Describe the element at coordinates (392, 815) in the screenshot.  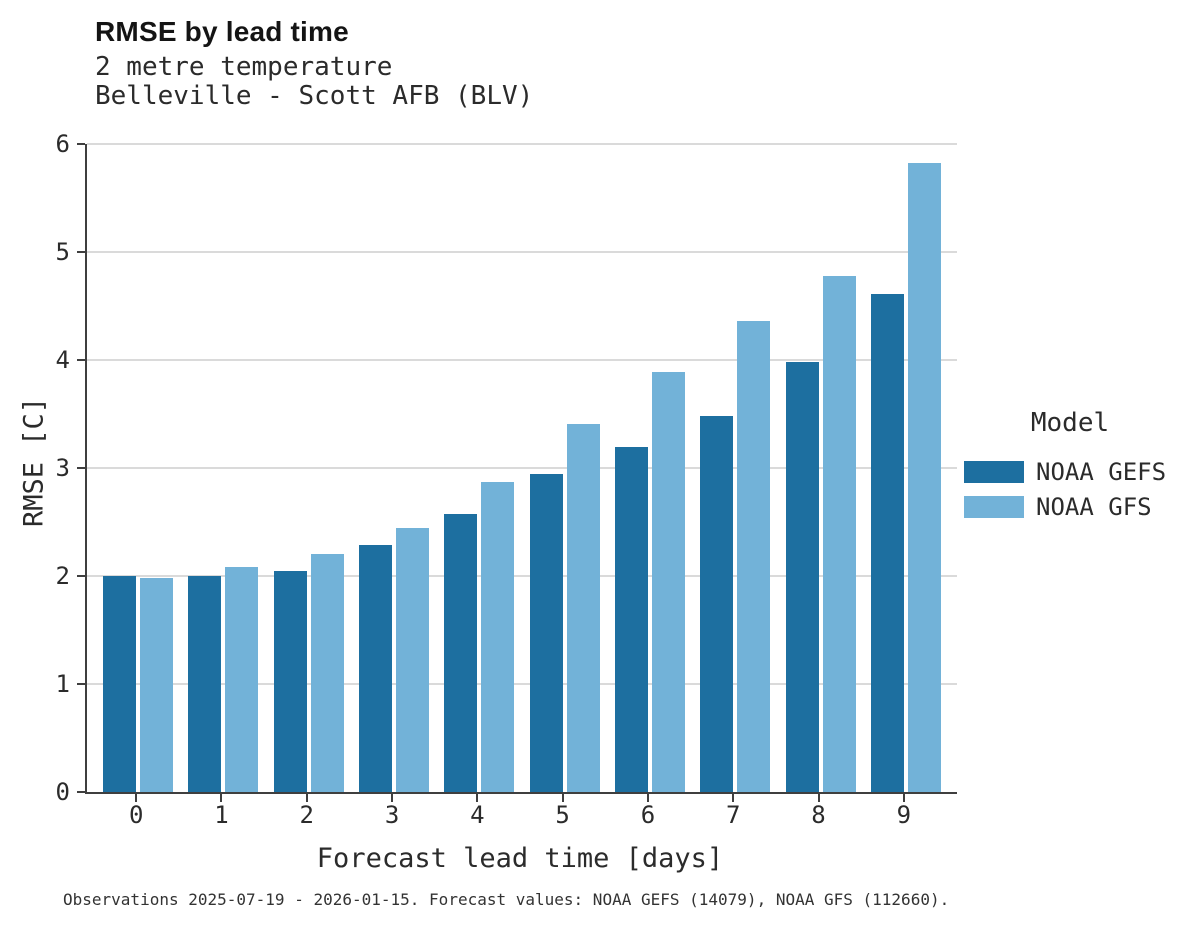
I see `x-tick-label: 3` at that location.